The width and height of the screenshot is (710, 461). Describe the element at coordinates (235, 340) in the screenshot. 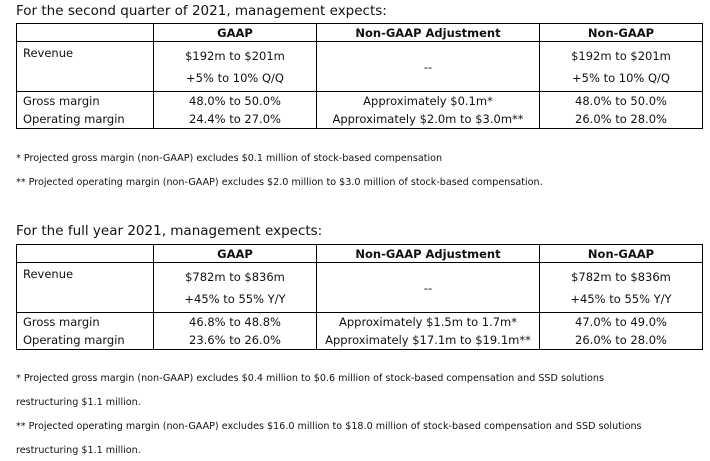

I see `gaap-operating-margin: 23.6% to 26.0%` at that location.